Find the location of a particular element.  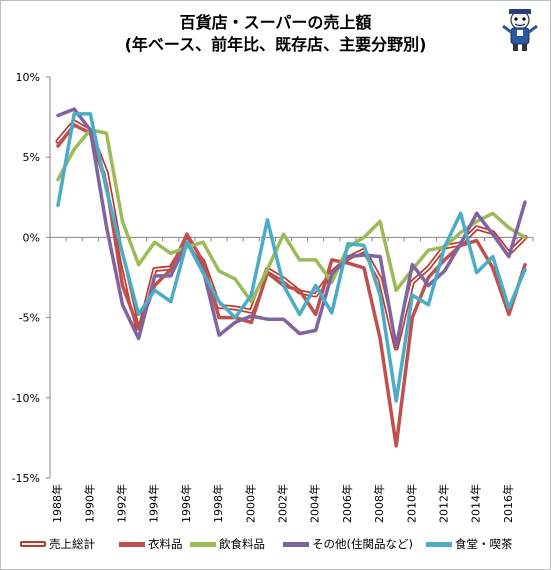

legend-item: その他(住関品など) is located at coordinates (348, 544).